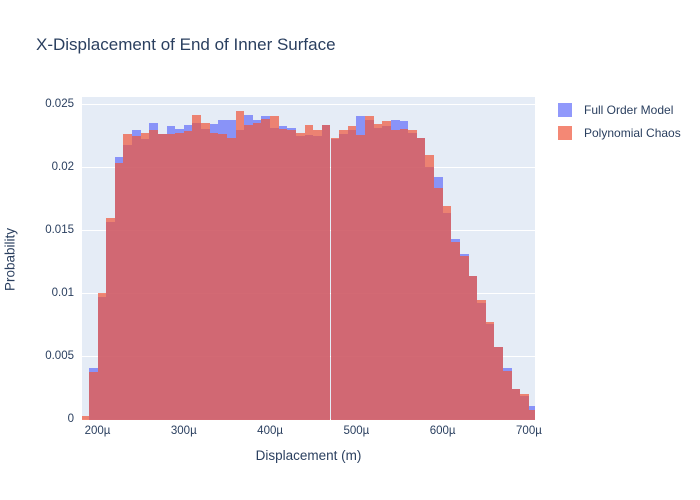 The width and height of the screenshot is (700, 500). What do you see at coordinates (565, 133) in the screenshot?
I see `legend-swatch-red-icon` at bounding box center [565, 133].